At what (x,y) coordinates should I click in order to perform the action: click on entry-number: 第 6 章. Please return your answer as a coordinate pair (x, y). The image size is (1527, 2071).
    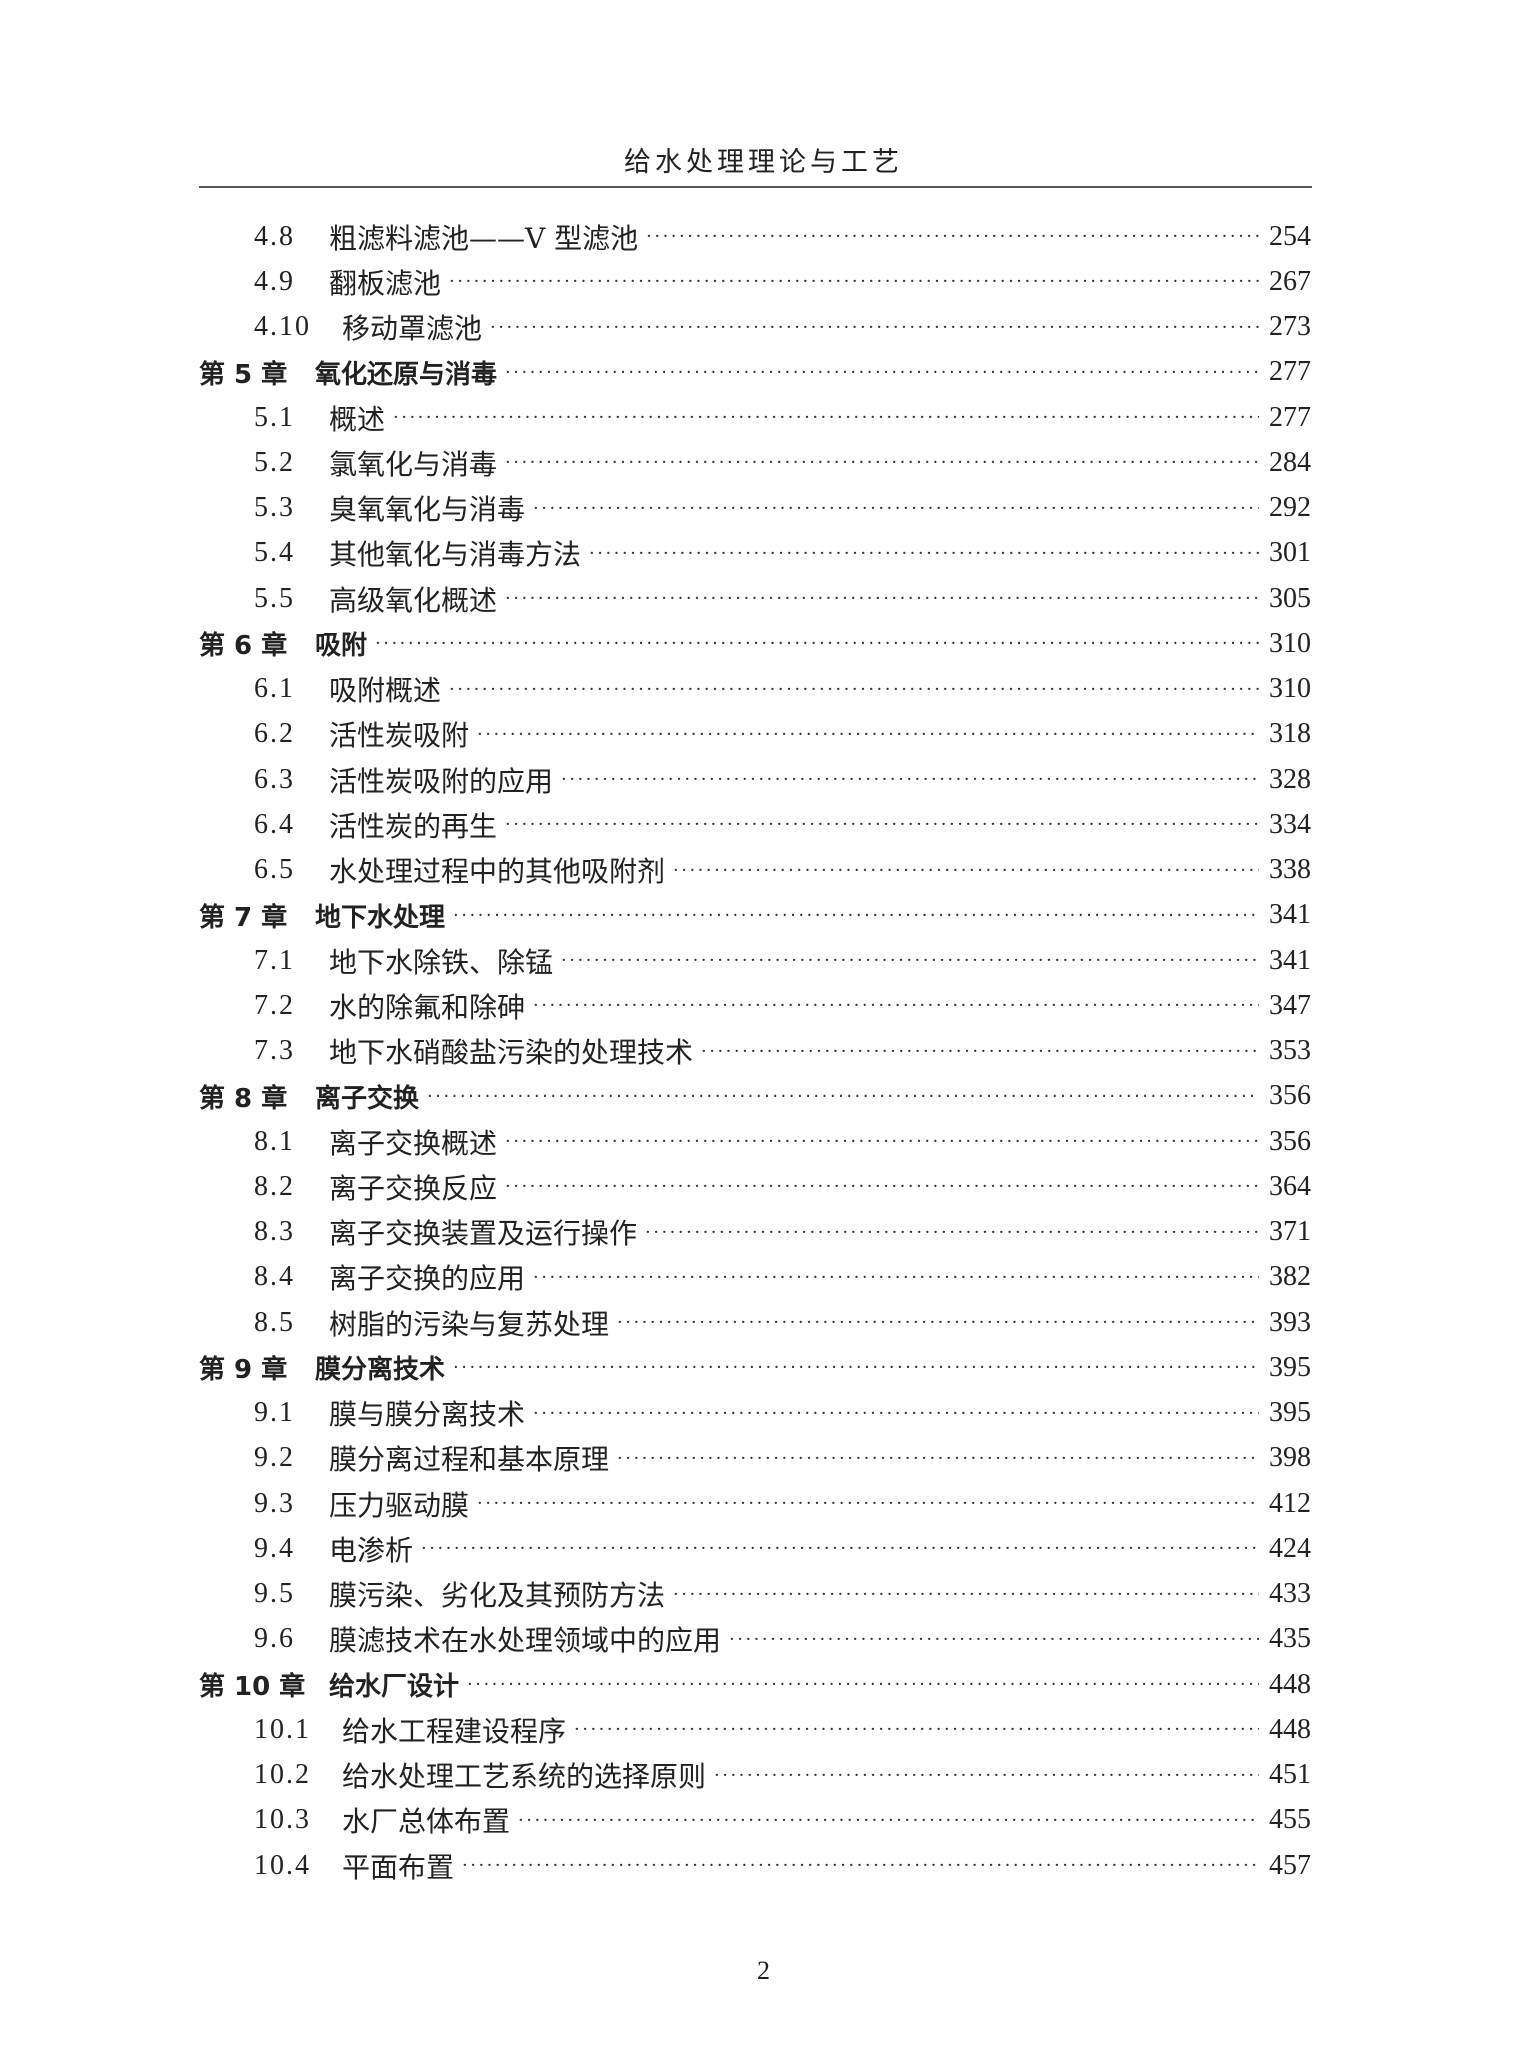
    Looking at the image, I should click on (243, 646).